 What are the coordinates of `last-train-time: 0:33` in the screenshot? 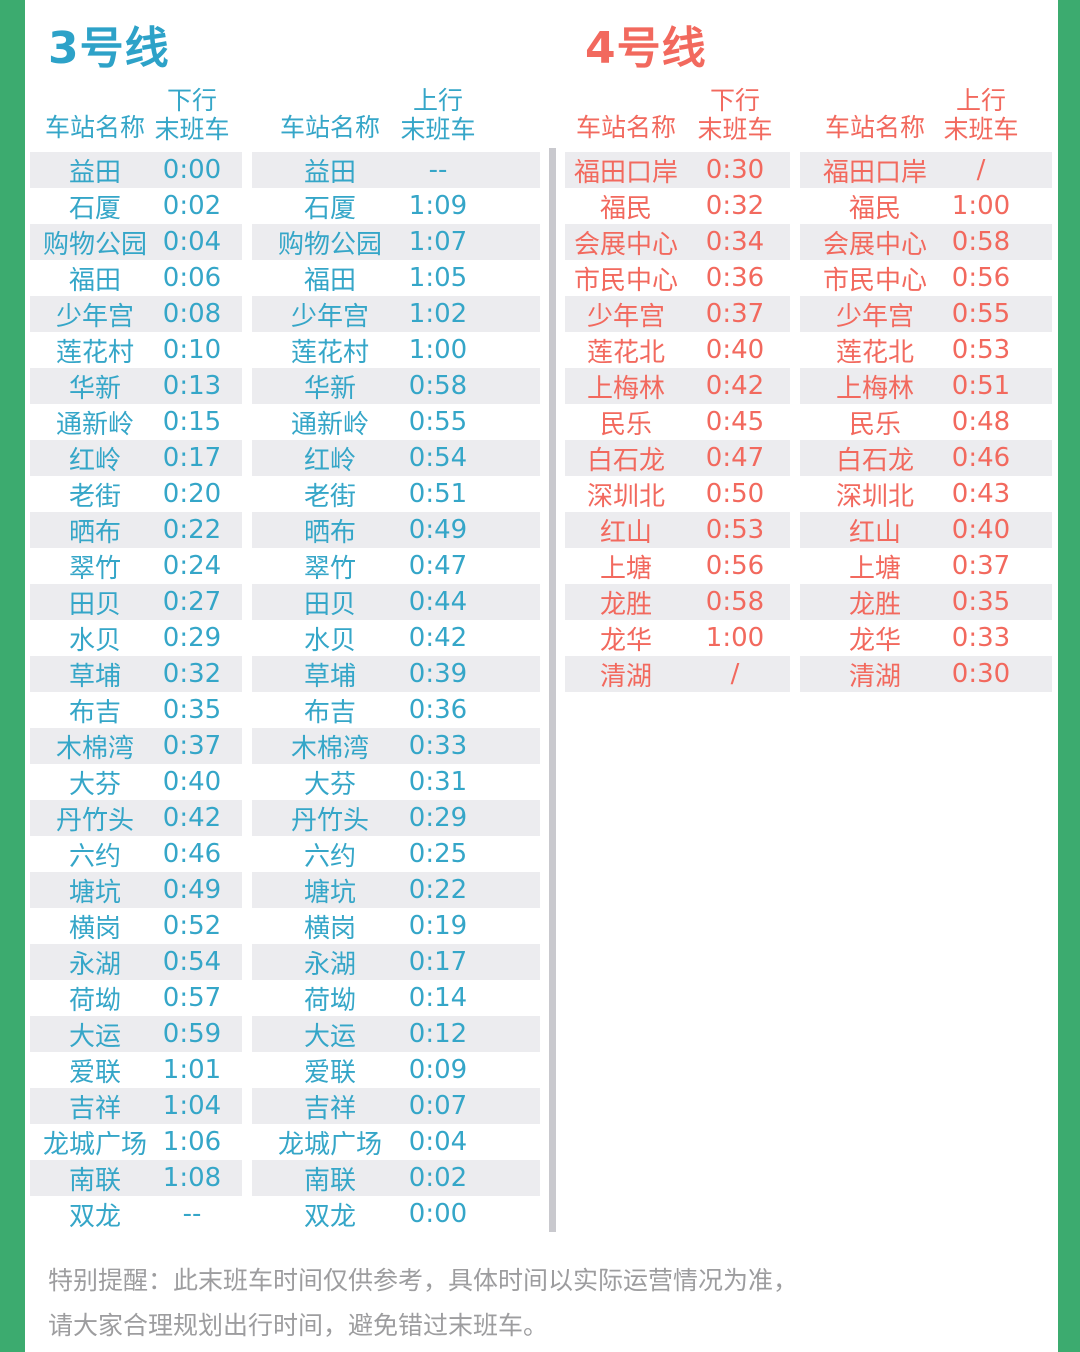 It's located at (438, 746).